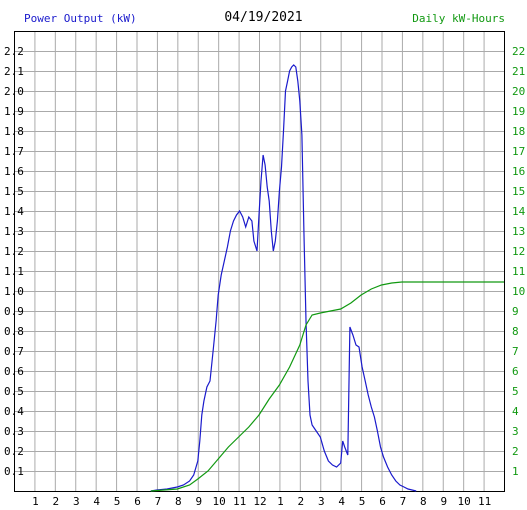 The width and height of the screenshot is (527, 510). What do you see at coordinates (515, 451) in the screenshot?
I see `right-tick-label: 2` at bounding box center [515, 451].